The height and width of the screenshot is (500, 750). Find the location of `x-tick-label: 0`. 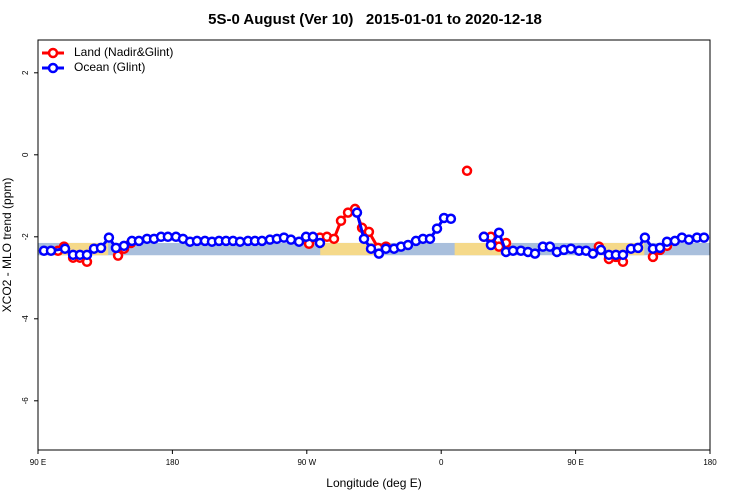

x-tick-label: 0 is located at coordinates (441, 462).